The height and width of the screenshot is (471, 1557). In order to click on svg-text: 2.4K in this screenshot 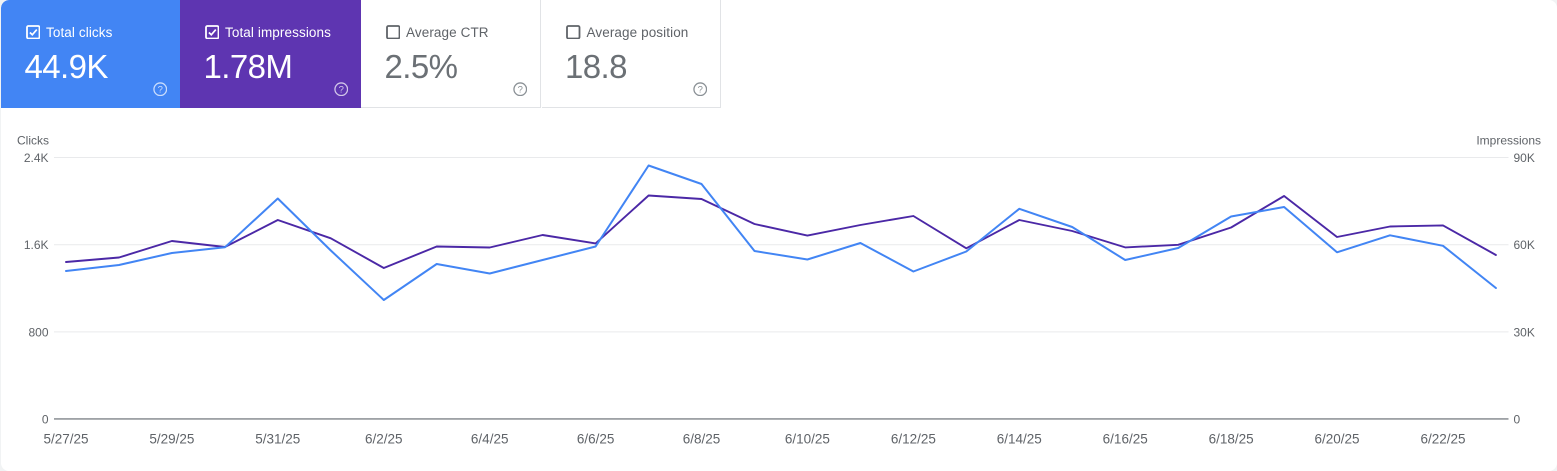, I will do `click(36, 158)`.